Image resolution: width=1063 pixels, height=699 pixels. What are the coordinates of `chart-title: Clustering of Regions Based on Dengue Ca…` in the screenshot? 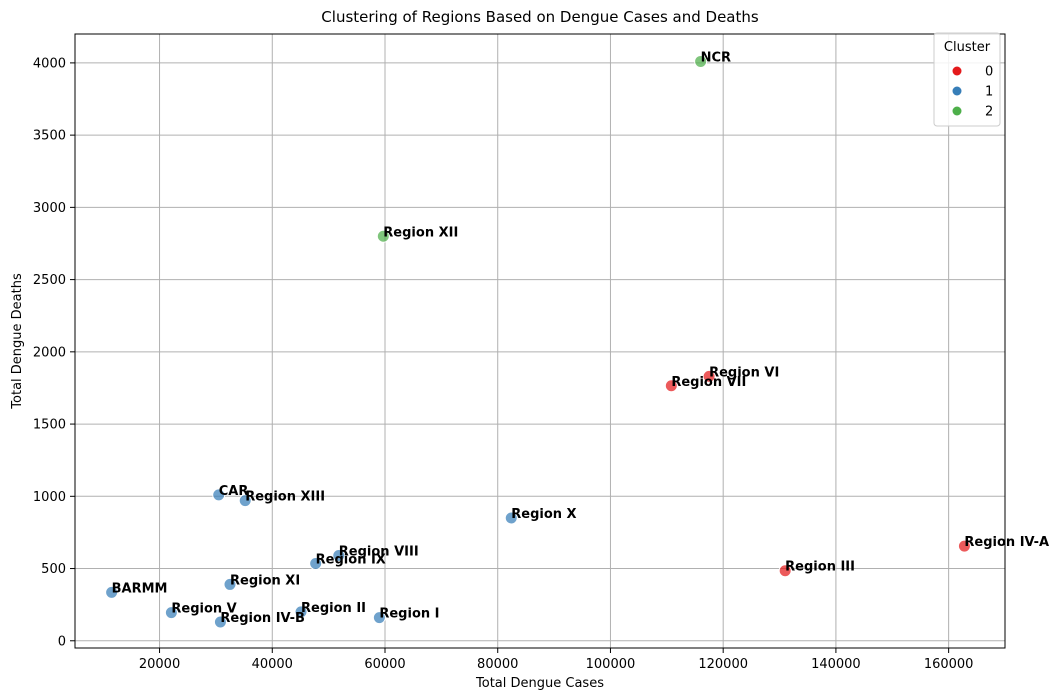 It's located at (540, 17).